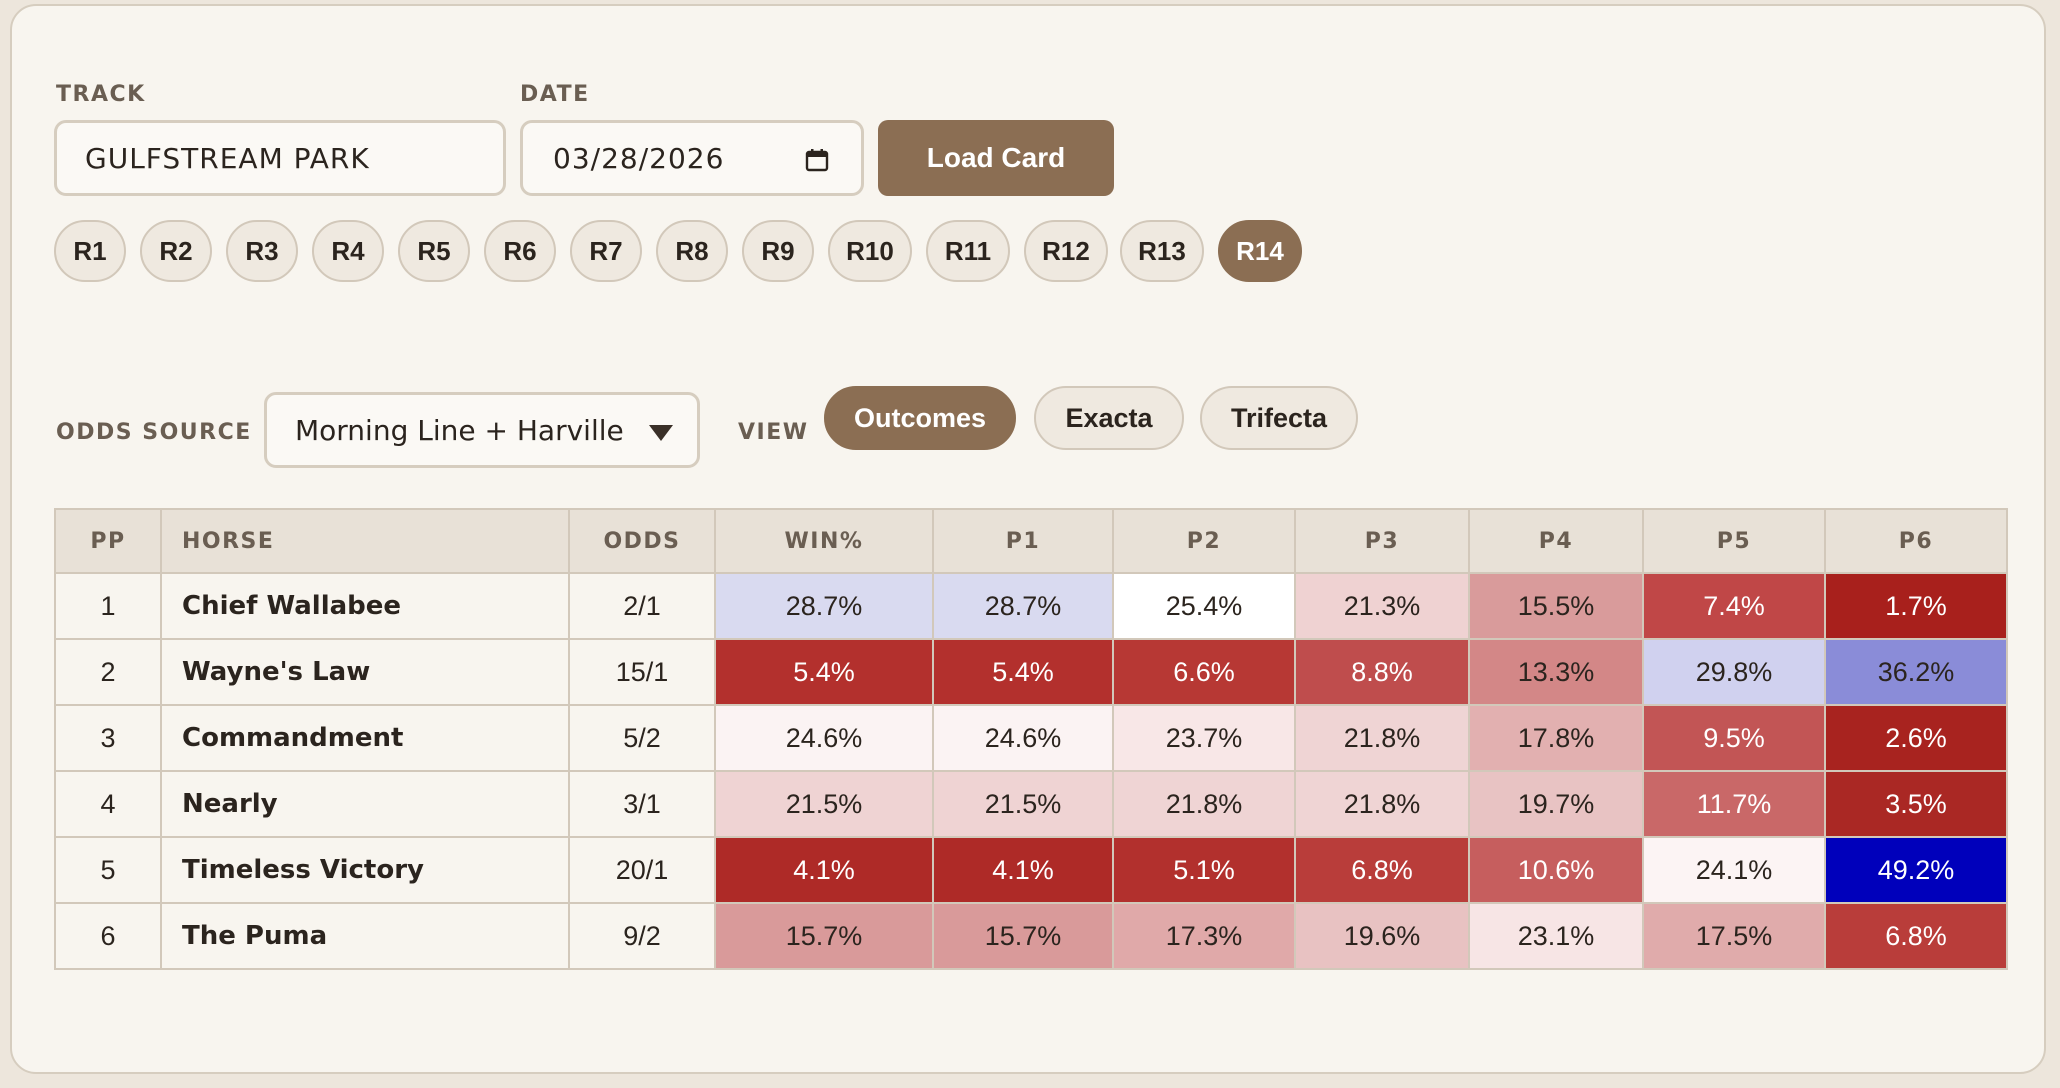  What do you see at coordinates (1556, 606) in the screenshot?
I see `probability-cell: 15.5%` at bounding box center [1556, 606].